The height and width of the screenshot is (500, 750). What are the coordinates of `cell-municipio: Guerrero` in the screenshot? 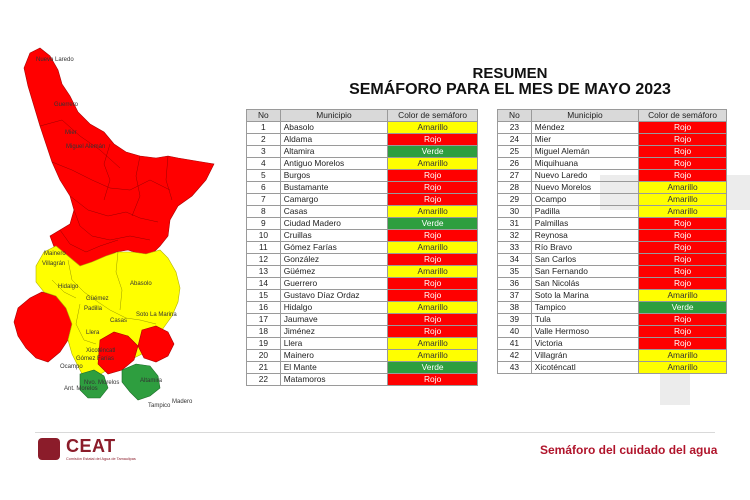 It's located at (334, 283).